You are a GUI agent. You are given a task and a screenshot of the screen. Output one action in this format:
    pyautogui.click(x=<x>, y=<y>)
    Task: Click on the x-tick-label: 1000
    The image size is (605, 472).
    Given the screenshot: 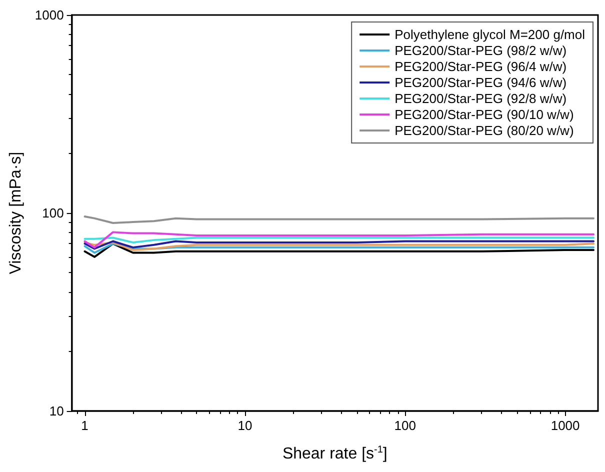 What is the action you would take?
    pyautogui.click(x=565, y=425)
    